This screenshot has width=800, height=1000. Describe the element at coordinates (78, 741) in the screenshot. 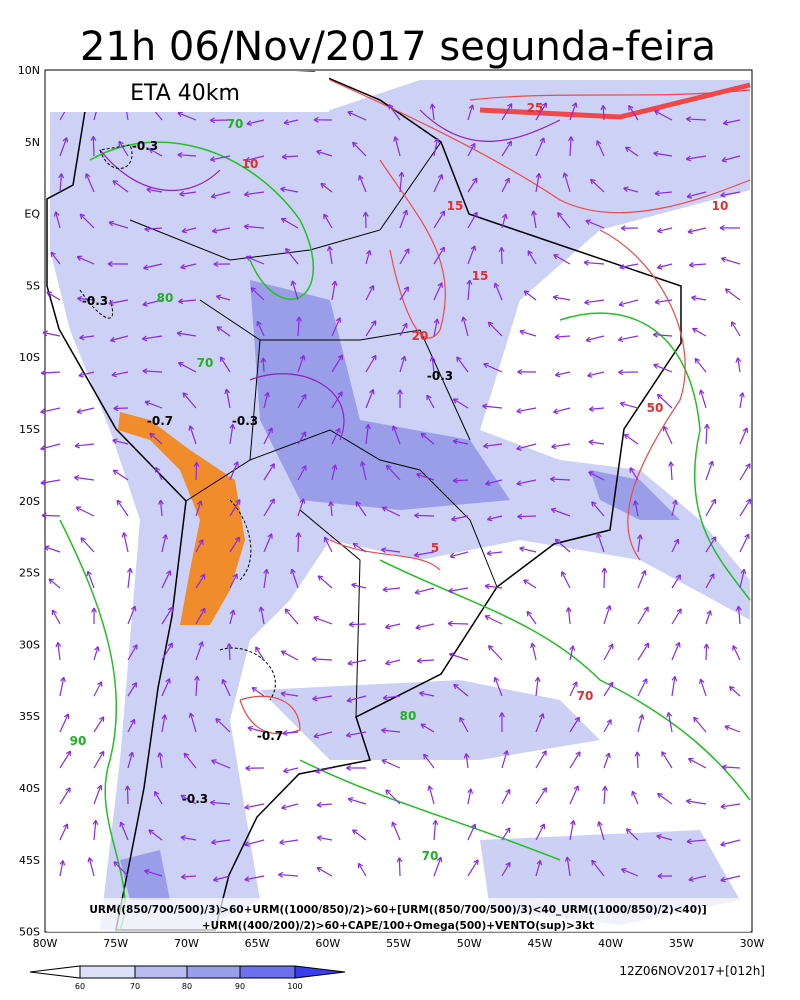

I see `contour-label: 90` at that location.